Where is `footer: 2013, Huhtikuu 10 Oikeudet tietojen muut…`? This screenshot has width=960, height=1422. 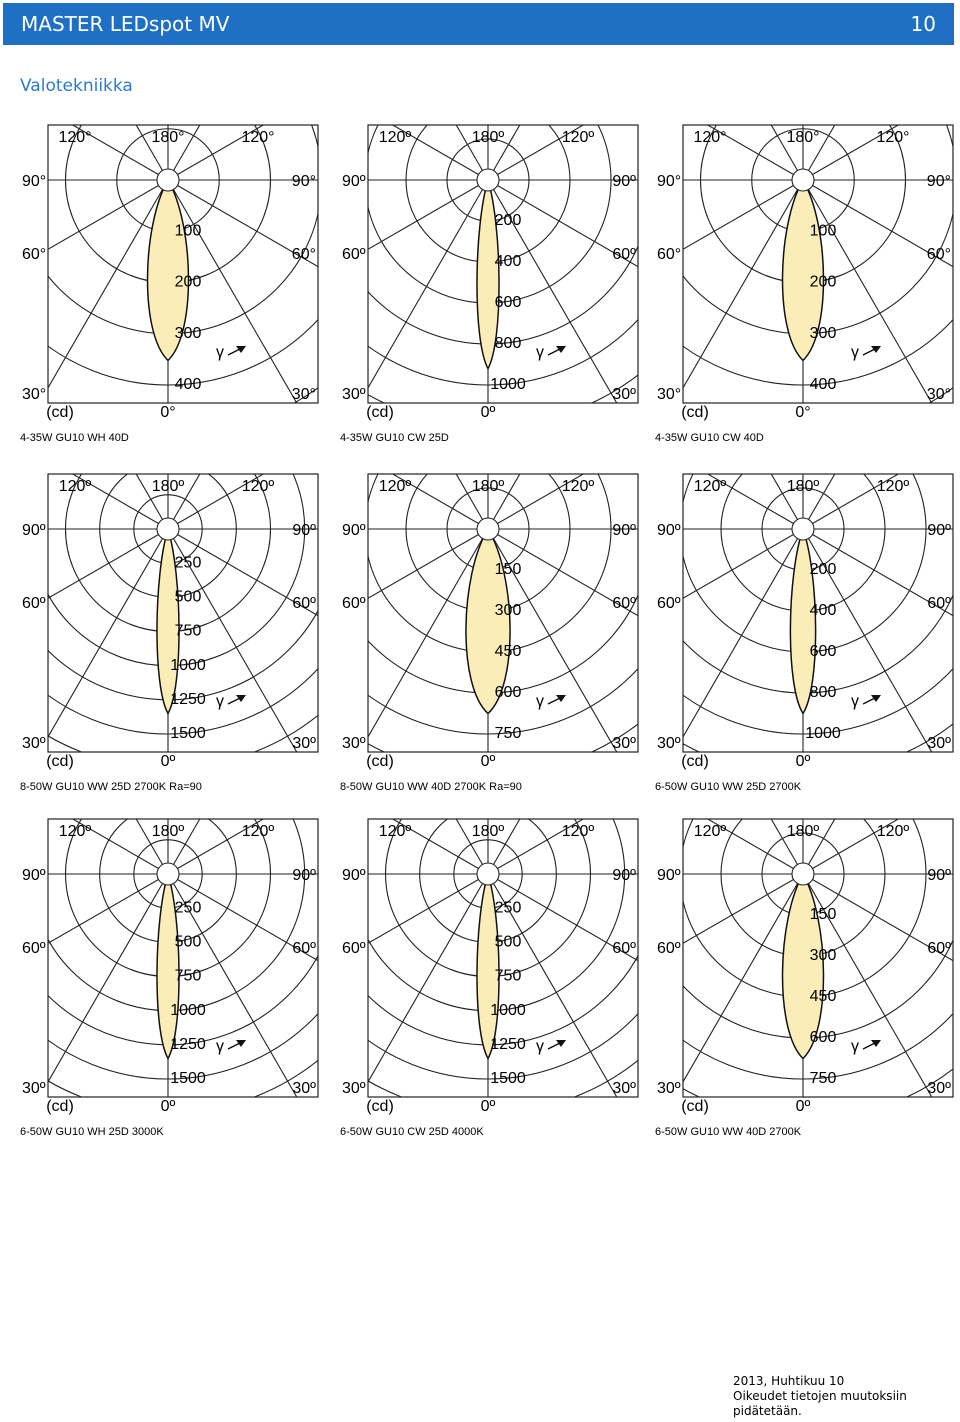 footer: 2013, Huhtikuu 10 Oikeudet tietojen muut… is located at coordinates (820, 1396).